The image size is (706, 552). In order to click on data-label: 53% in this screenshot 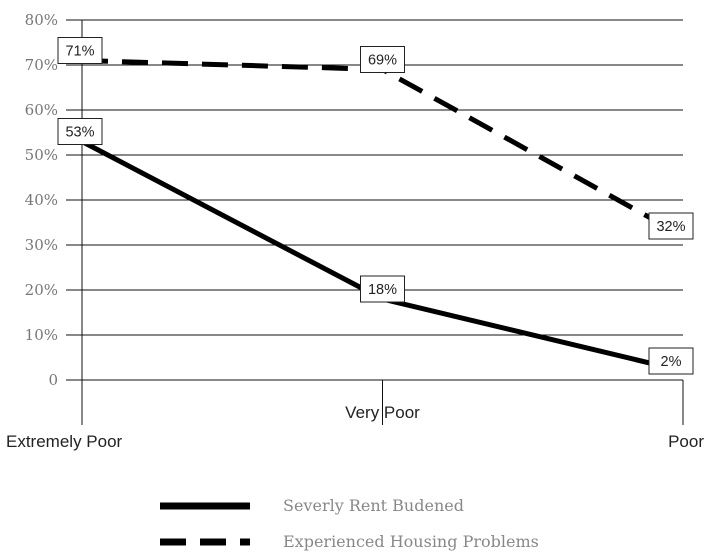, I will do `click(80, 131)`.